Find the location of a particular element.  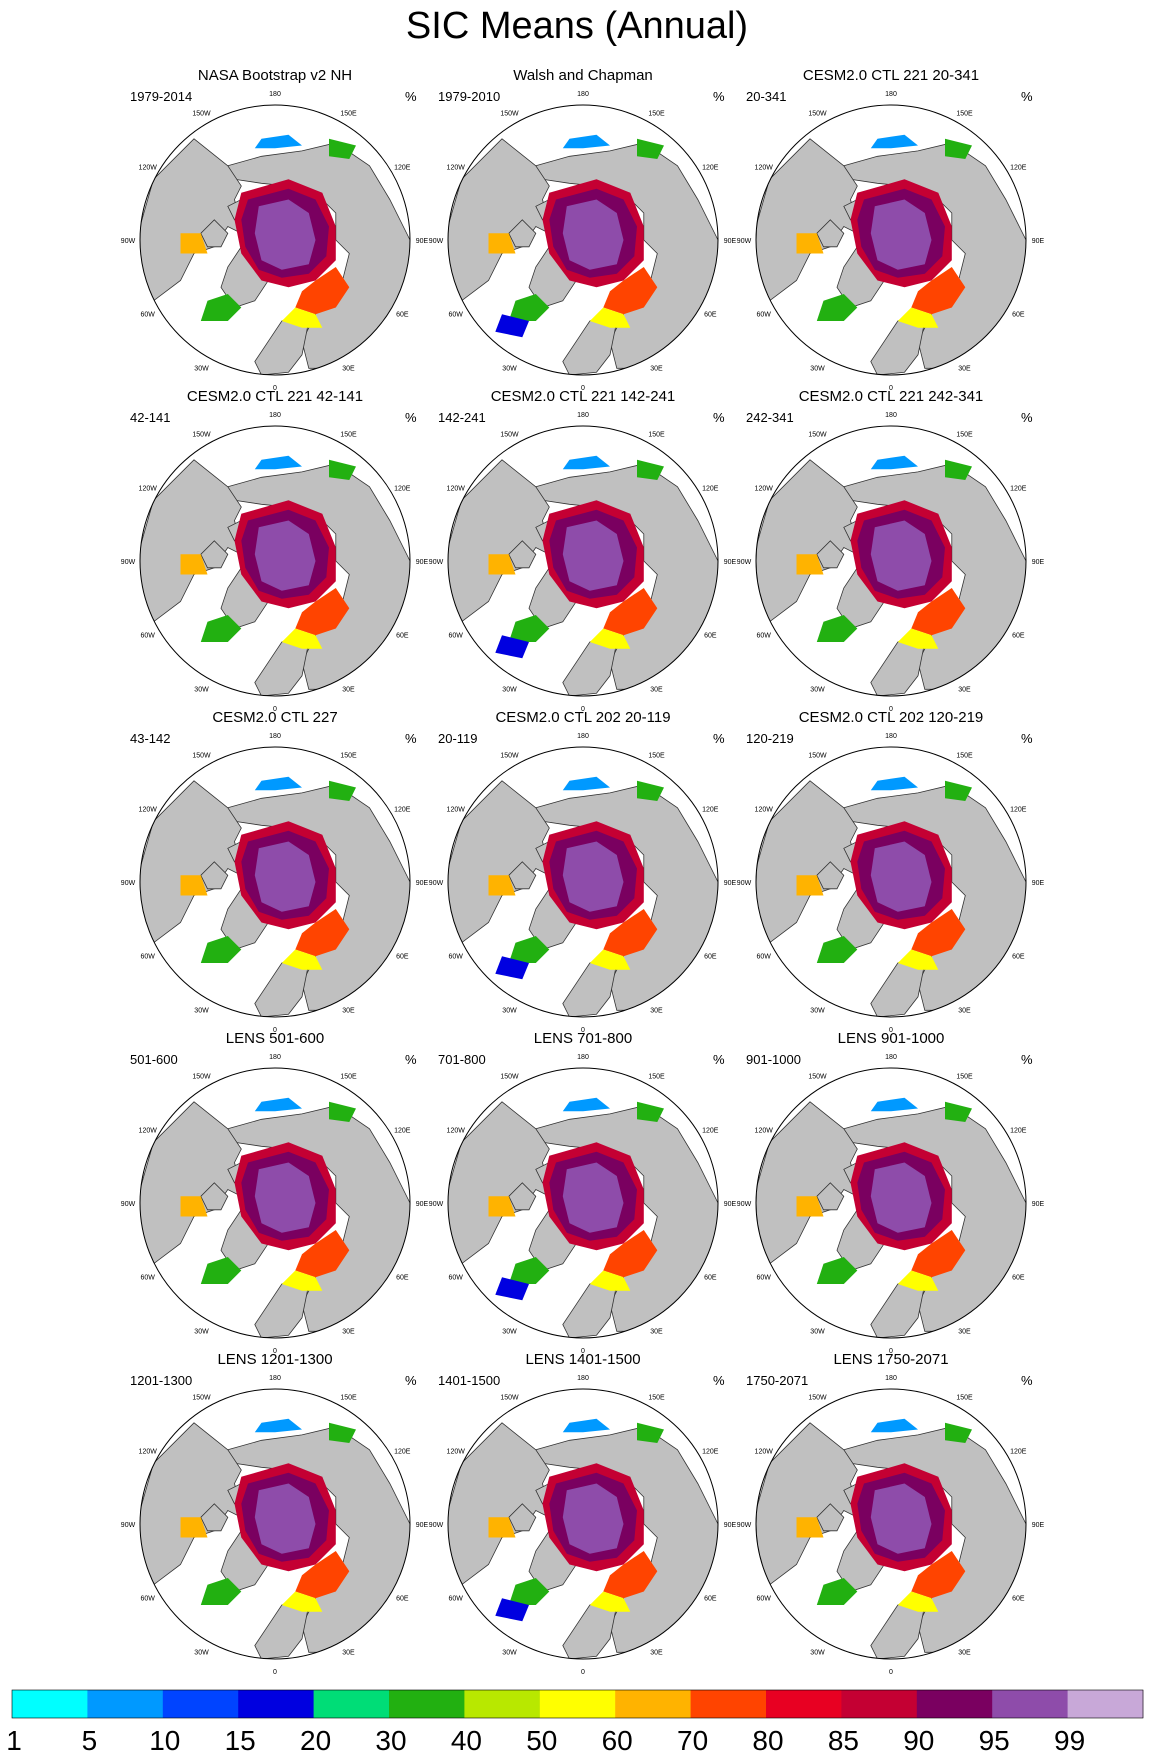

panel-period: 901-1000 is located at coordinates (773, 1059).